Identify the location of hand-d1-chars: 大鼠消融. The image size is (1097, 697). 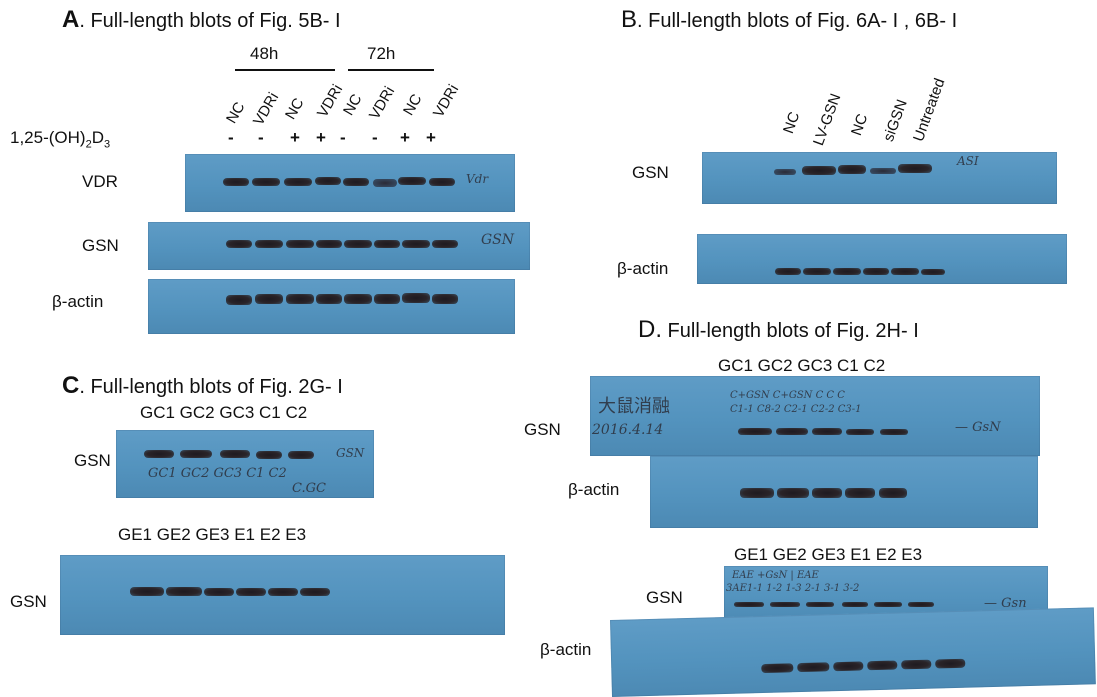
(634, 406).